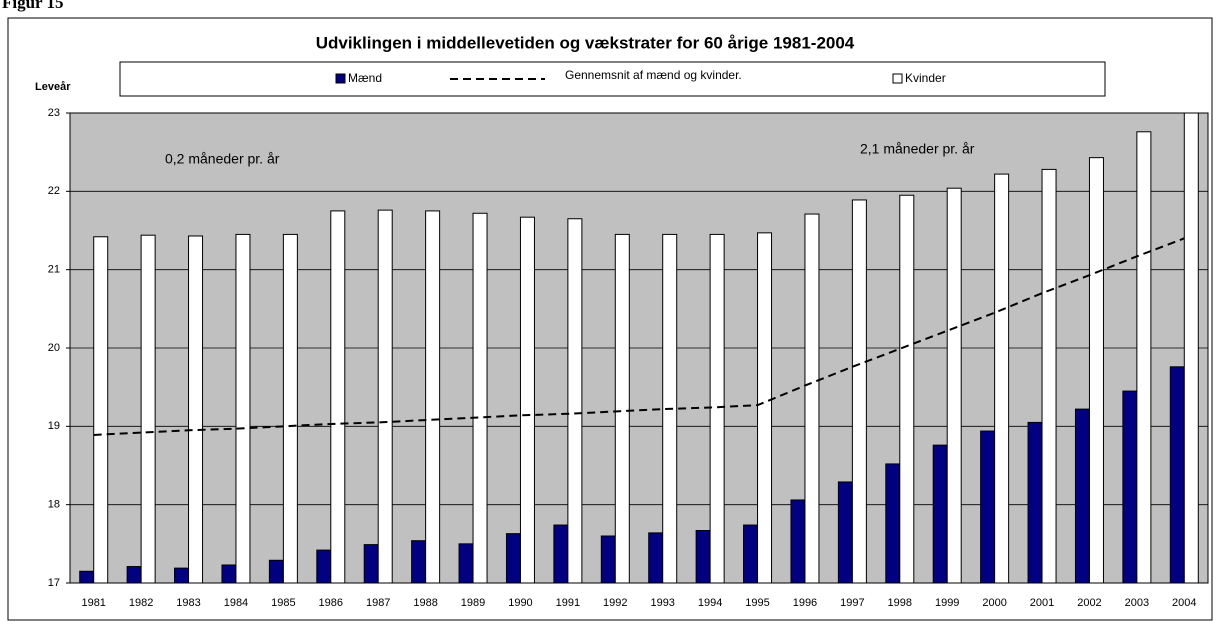 Image resolution: width=1221 pixels, height=624 pixels. What do you see at coordinates (283, 603) in the screenshot?
I see `x-tick-label: 1985` at bounding box center [283, 603].